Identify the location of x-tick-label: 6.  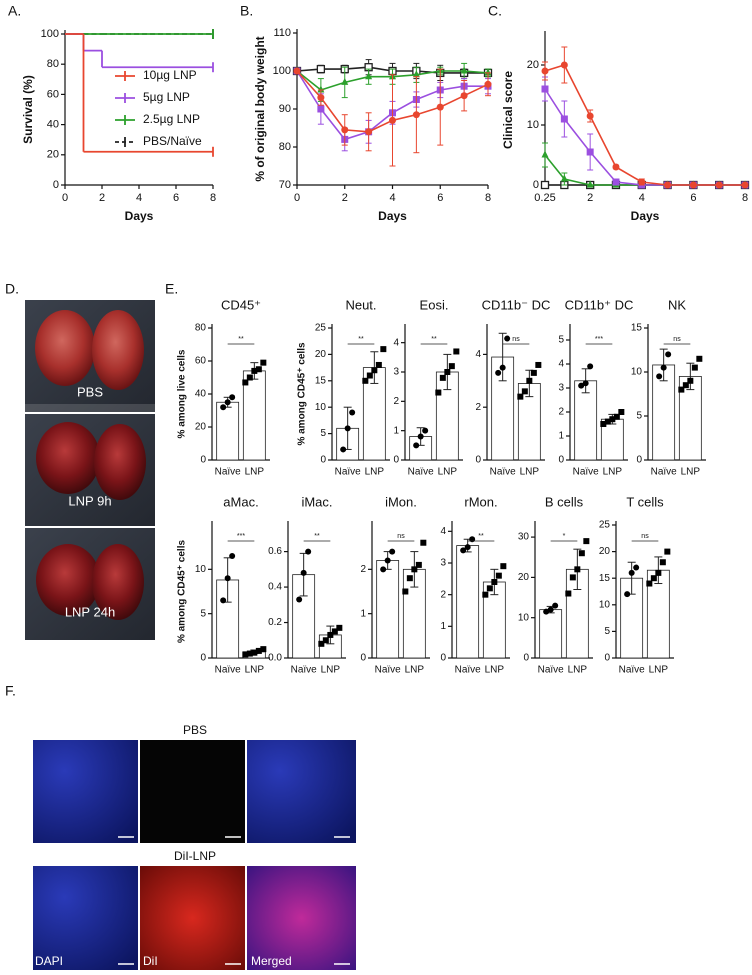
(693, 198).